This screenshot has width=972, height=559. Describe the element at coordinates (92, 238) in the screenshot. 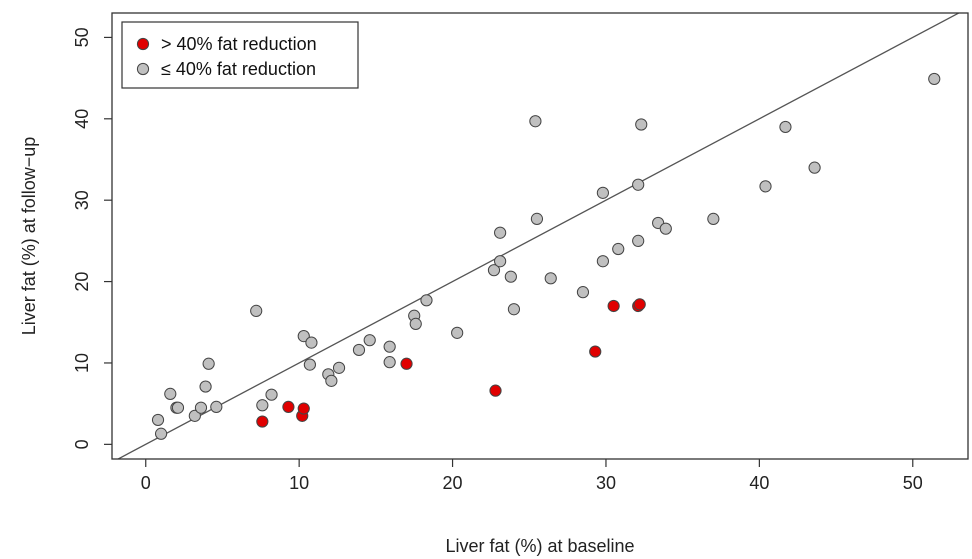

I see `y-axis: 0 10 20 30 40 50` at that location.